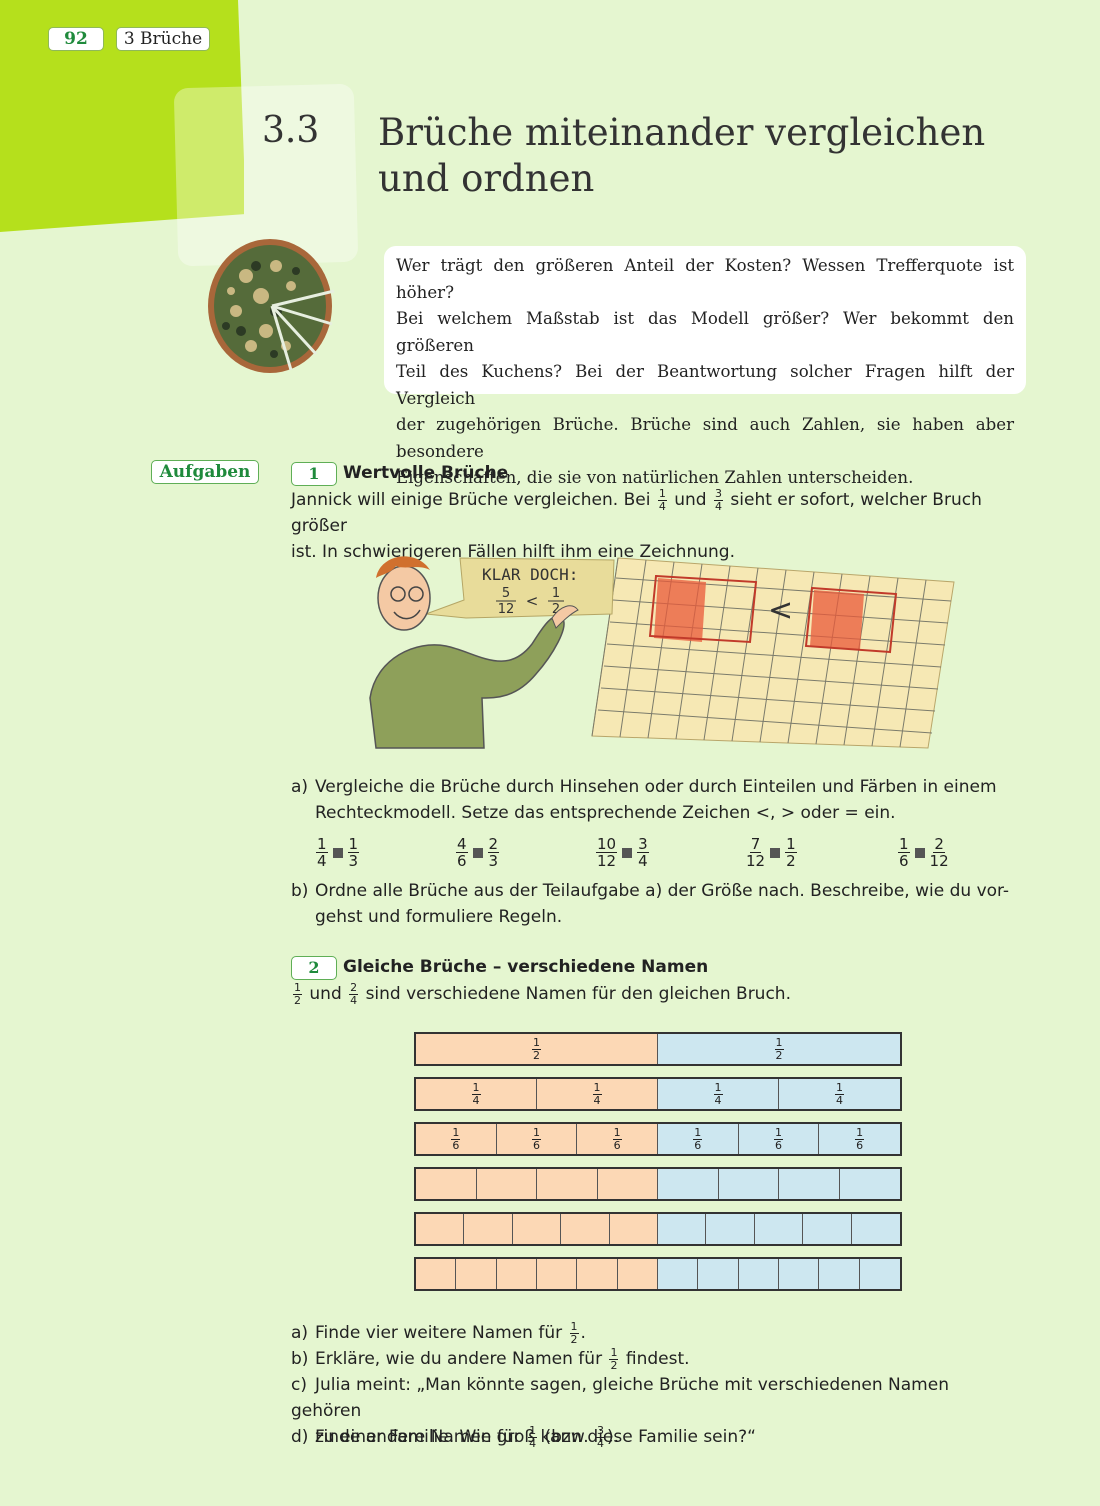  I want to click on comparison-item: 7 12 1 2, so click(771, 852).